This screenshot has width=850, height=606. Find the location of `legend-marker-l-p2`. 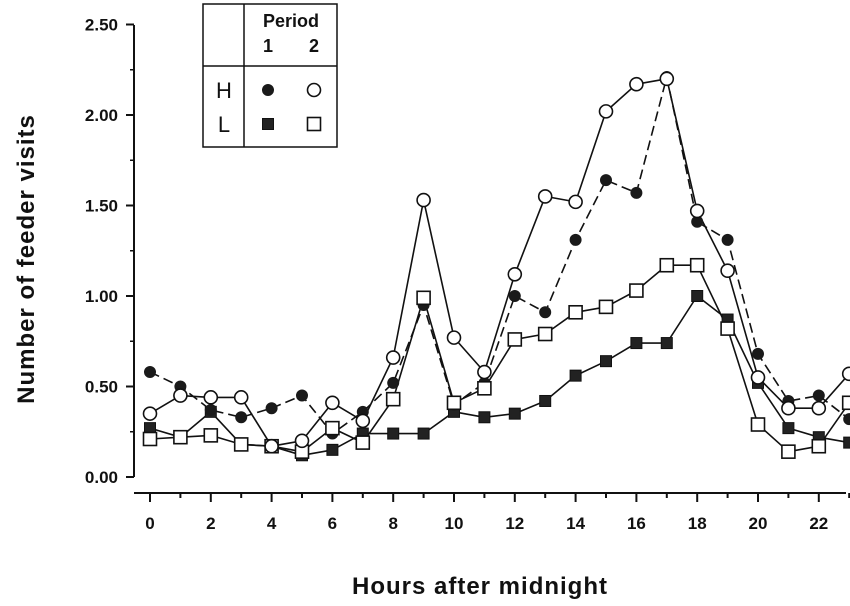

legend-marker-l-p2 is located at coordinates (314, 124).